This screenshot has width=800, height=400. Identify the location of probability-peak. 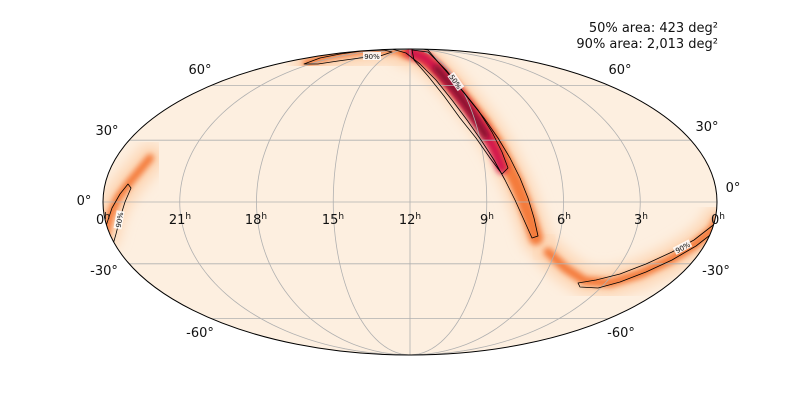
(461, 102).